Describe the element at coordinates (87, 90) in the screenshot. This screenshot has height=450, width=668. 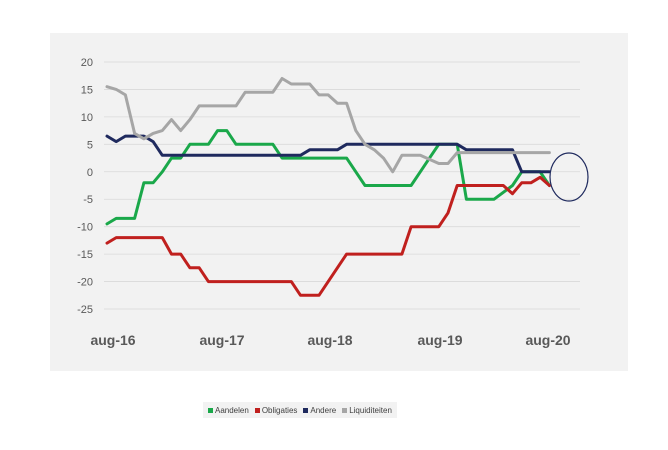
I see `y-tick-label: 15` at that location.